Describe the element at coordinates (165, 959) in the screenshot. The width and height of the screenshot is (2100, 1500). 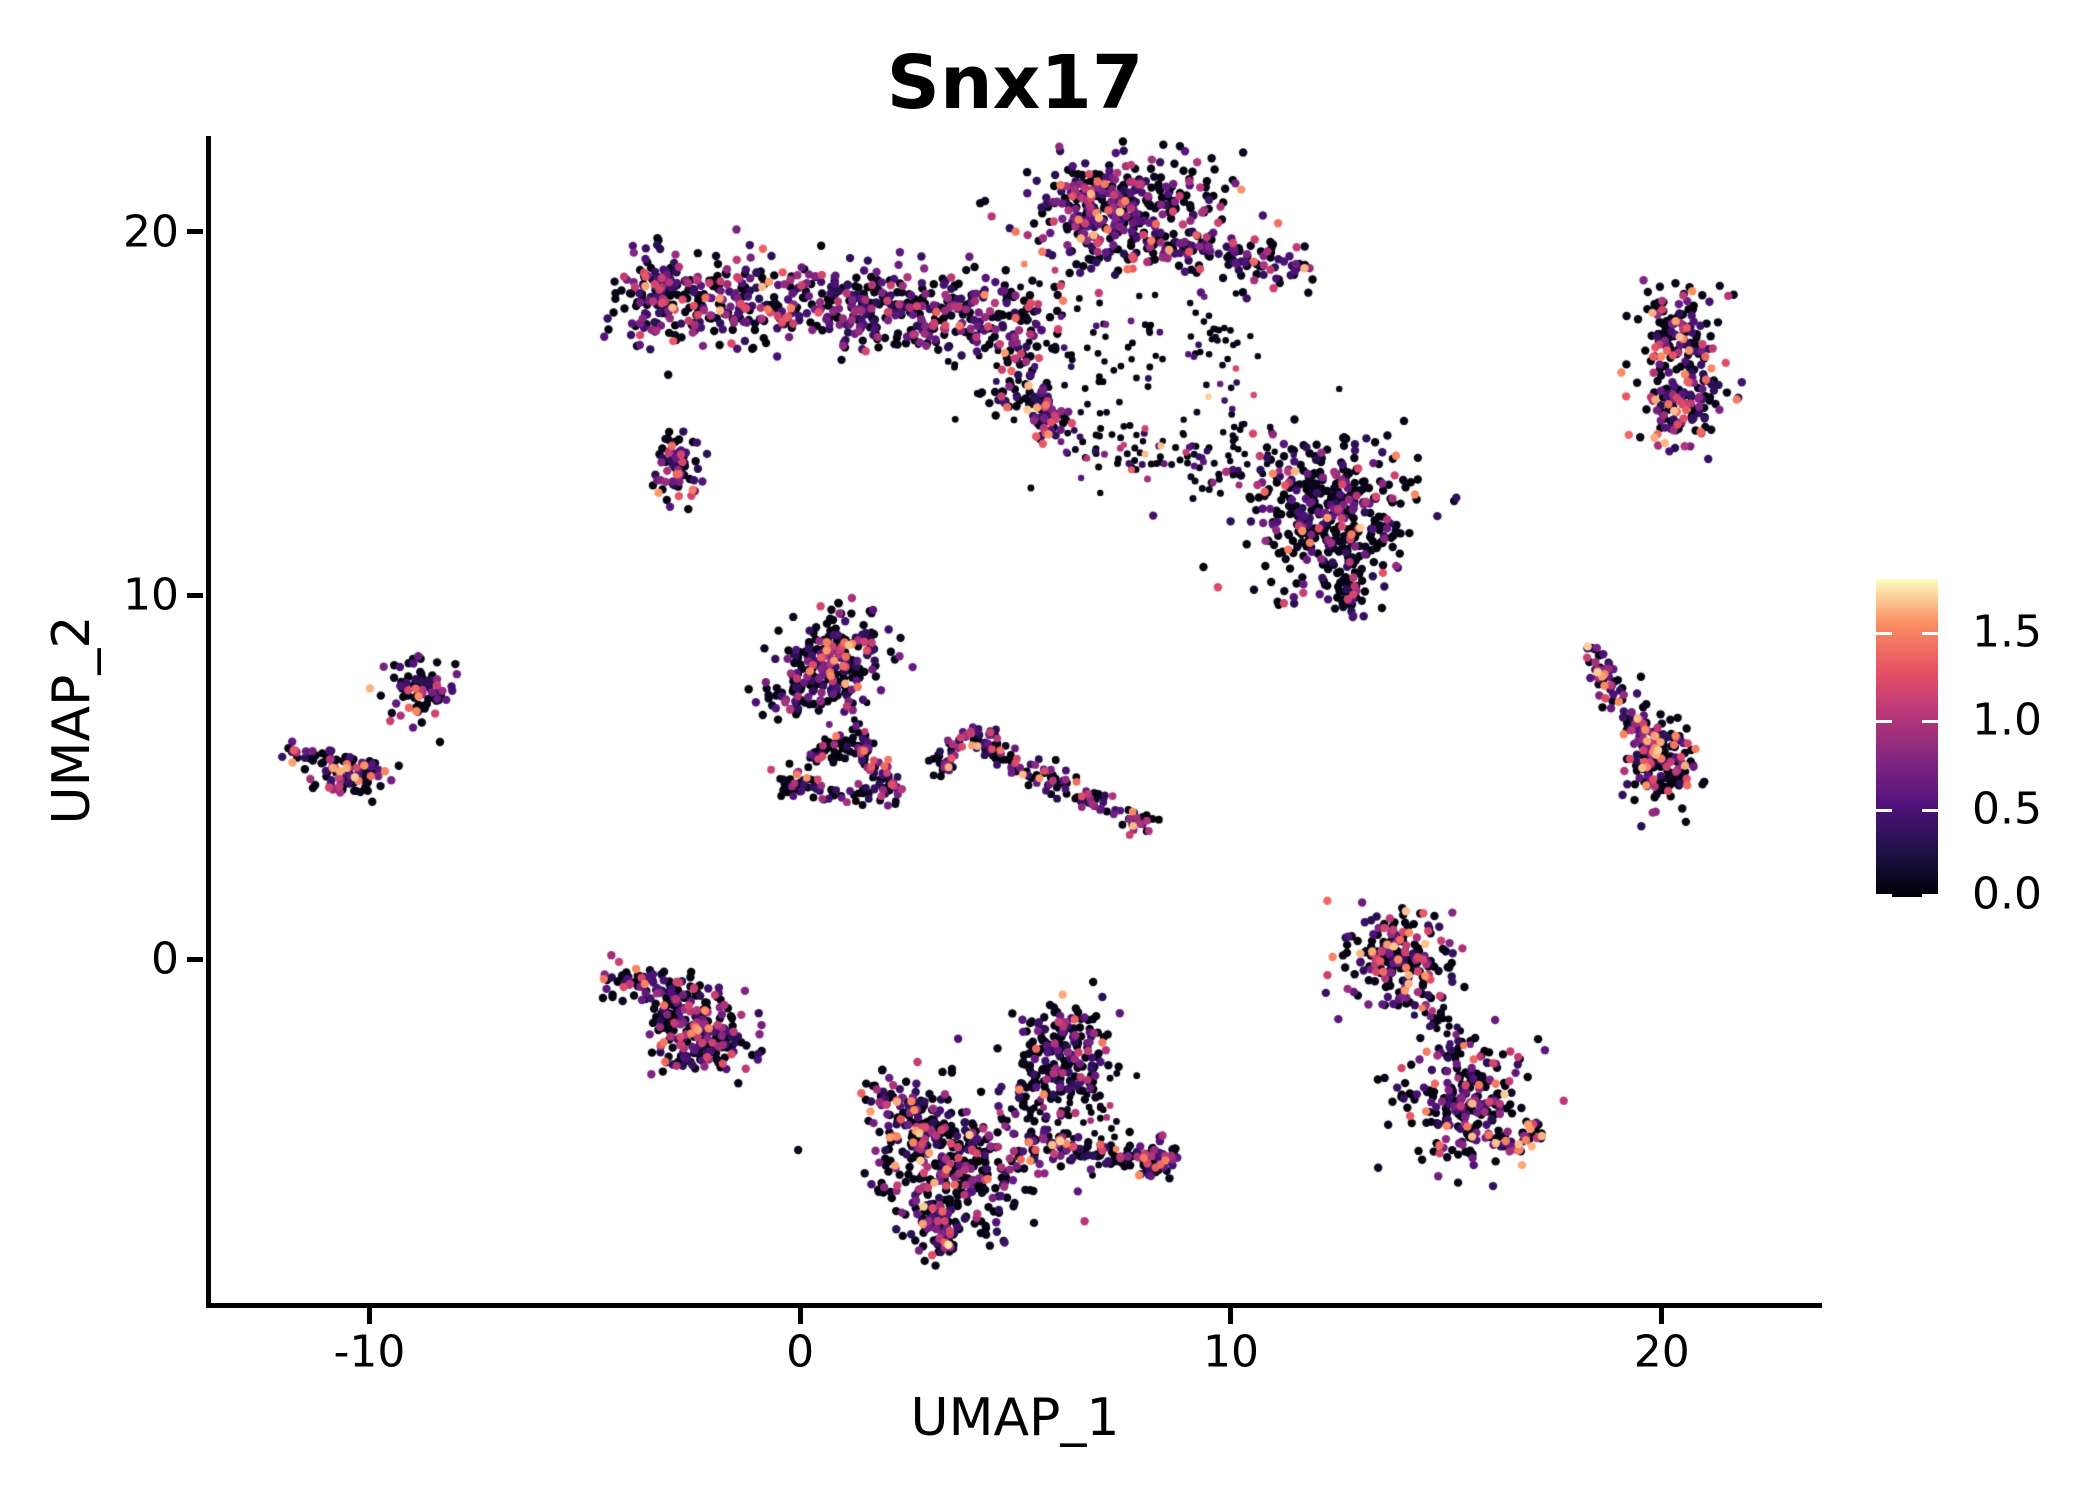
I see `y-tick-label: 0` at that location.